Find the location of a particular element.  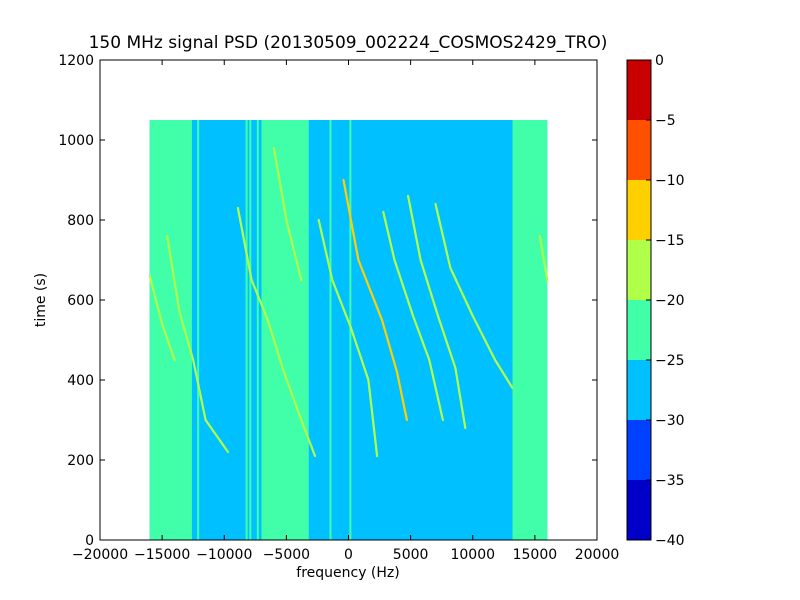

colorbar-ticks: −40 −35 −30 −25 −20 −15 −10 −5 0 is located at coordinates (665, 301).